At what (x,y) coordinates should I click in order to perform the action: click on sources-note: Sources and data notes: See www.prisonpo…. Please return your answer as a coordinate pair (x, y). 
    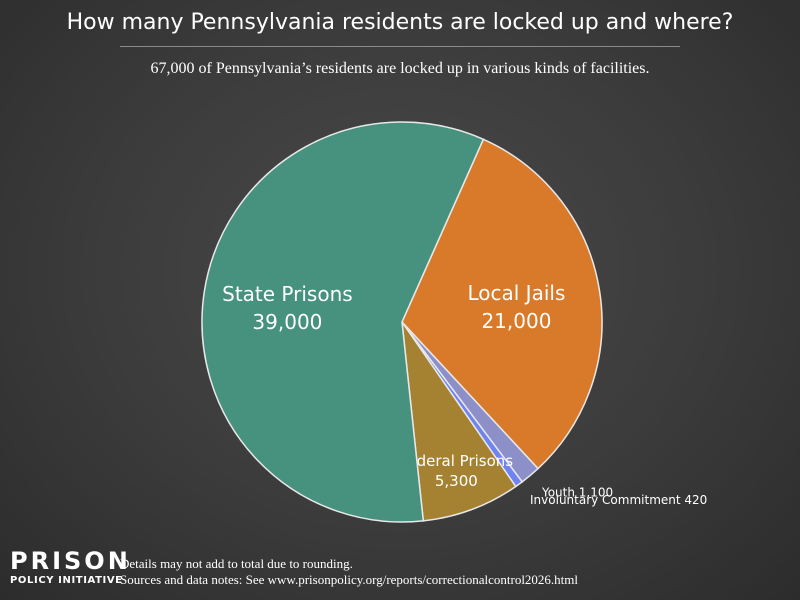
    Looking at the image, I should click on (349, 579).